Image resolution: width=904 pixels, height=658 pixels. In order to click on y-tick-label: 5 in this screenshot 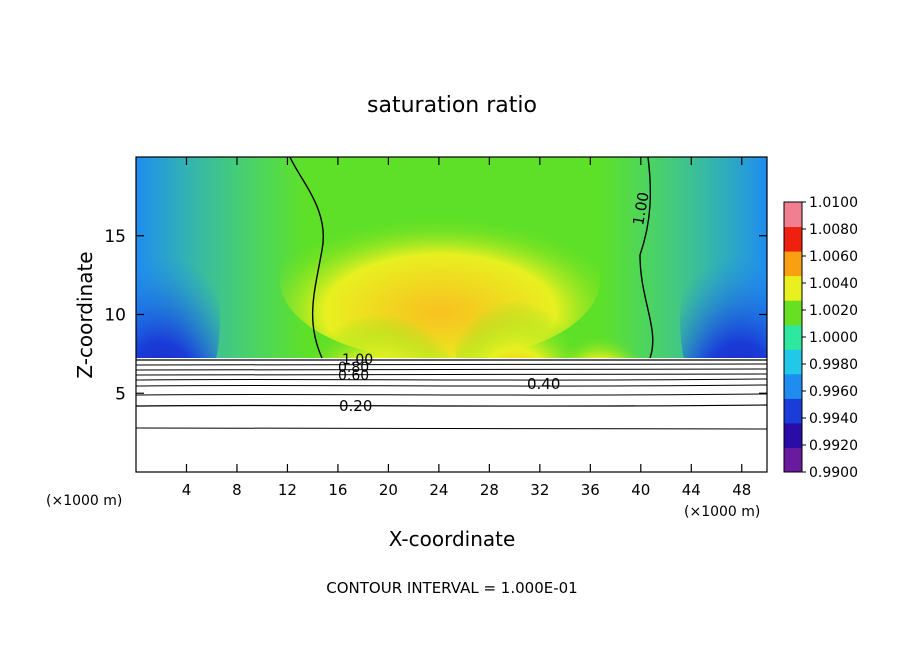, I will do `click(120, 394)`.